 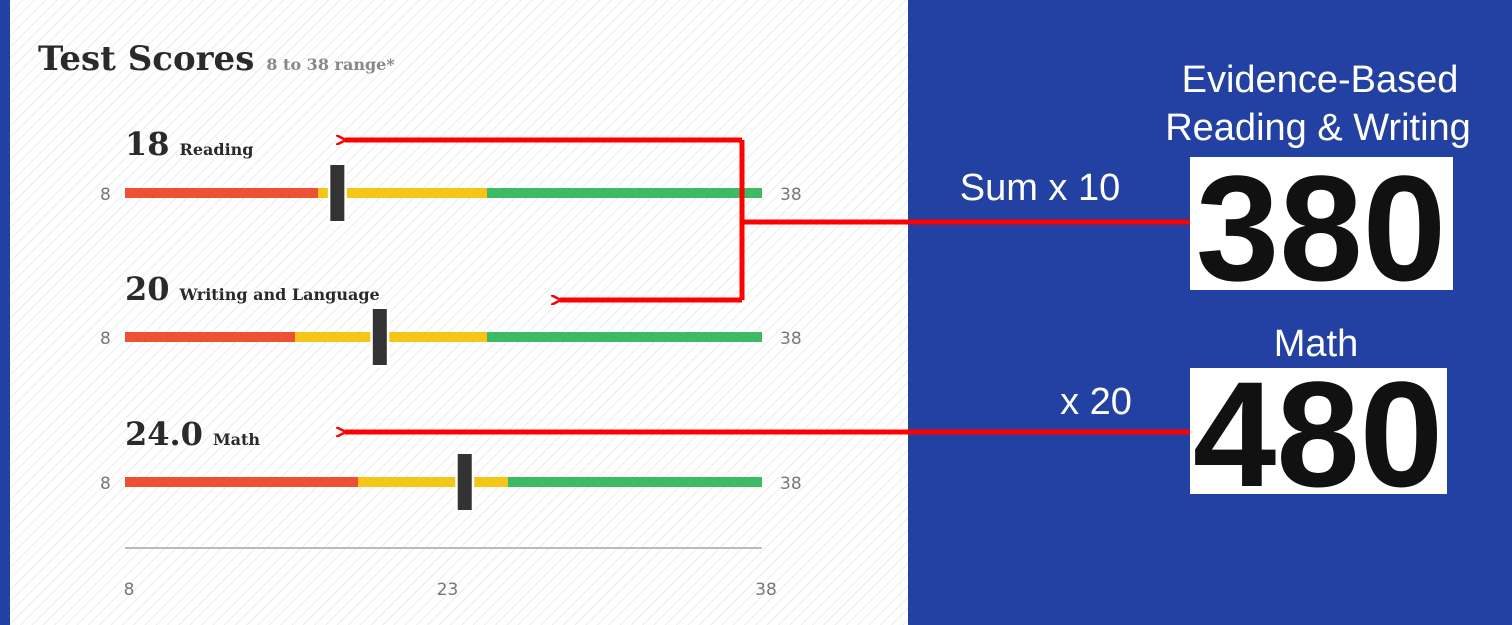 I want to click on section-label: Evidence-Based, so click(x=1320, y=80).